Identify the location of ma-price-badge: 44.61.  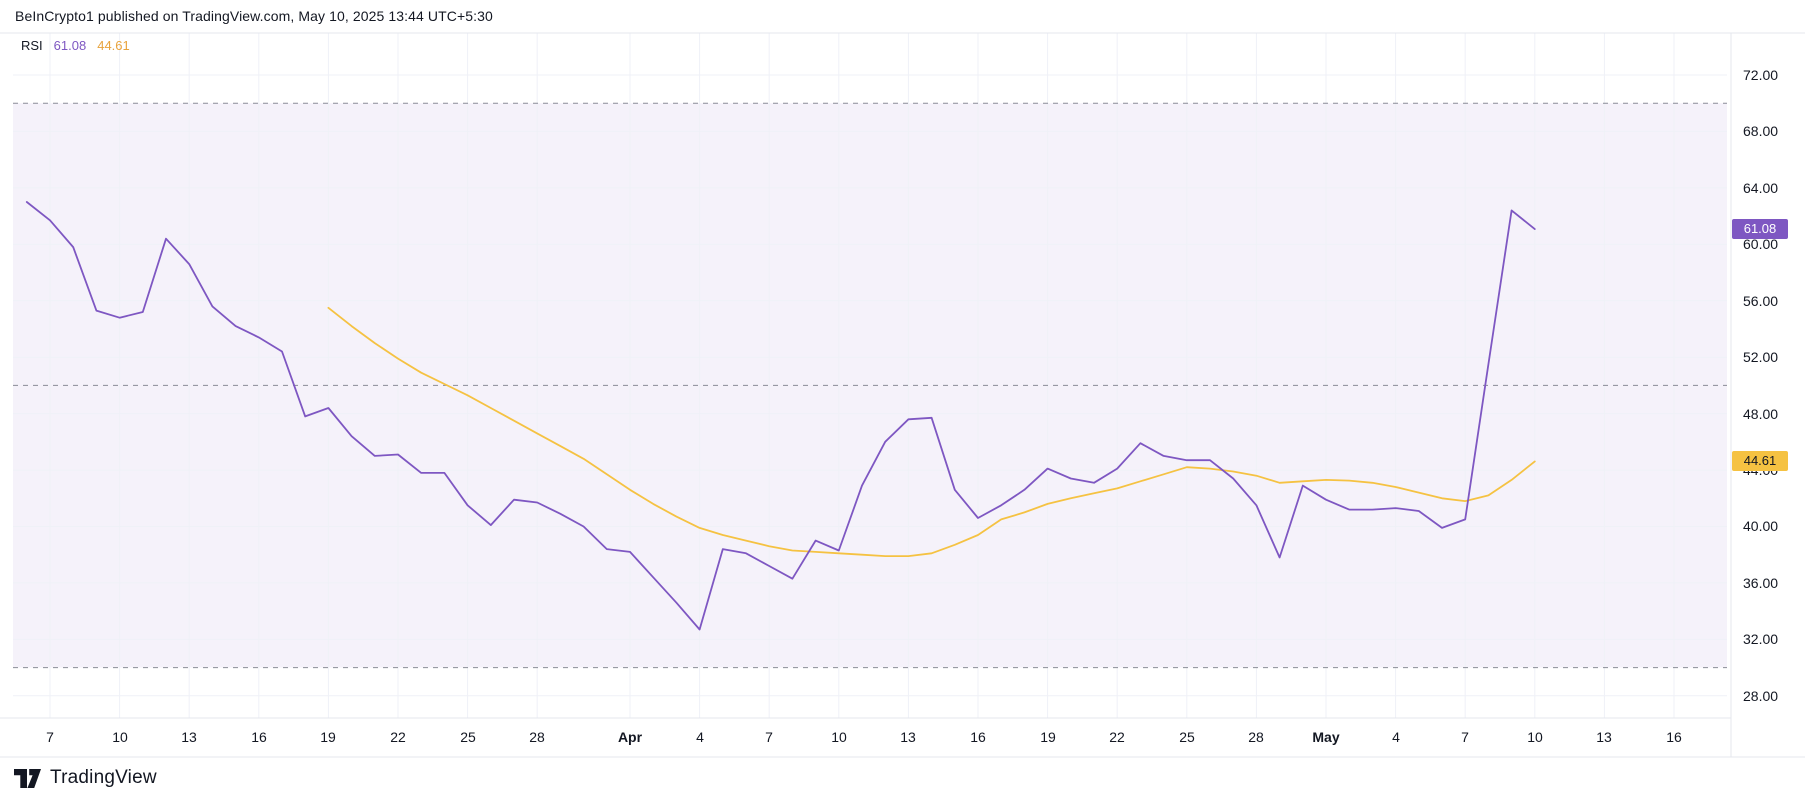
(1760, 461).